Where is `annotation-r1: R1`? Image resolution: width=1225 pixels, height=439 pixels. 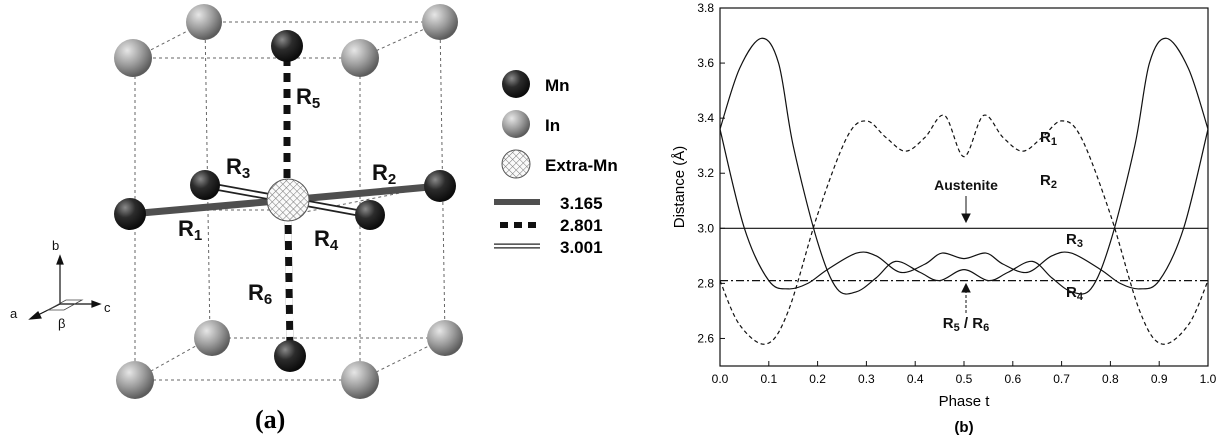 annotation-r1: R1 is located at coordinates (1048, 138).